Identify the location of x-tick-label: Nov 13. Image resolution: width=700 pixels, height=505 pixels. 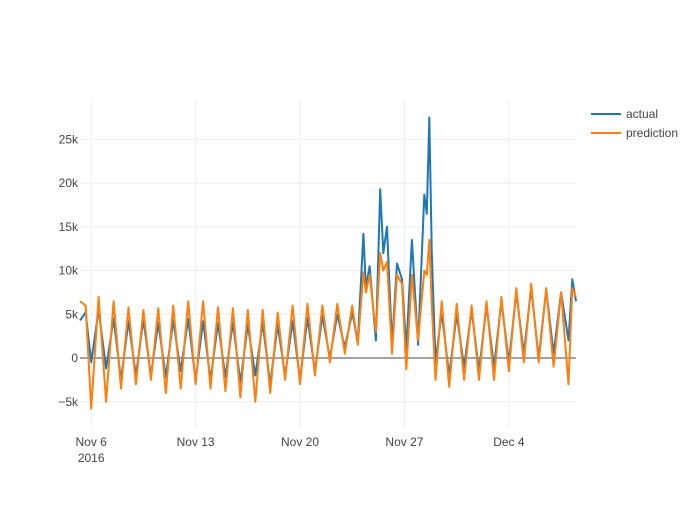
(196, 442).